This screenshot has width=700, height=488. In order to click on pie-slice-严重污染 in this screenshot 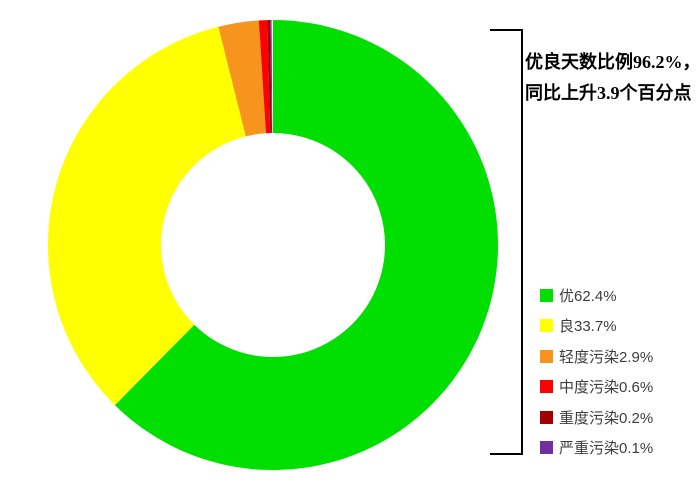, I will do `click(271, 77)`.